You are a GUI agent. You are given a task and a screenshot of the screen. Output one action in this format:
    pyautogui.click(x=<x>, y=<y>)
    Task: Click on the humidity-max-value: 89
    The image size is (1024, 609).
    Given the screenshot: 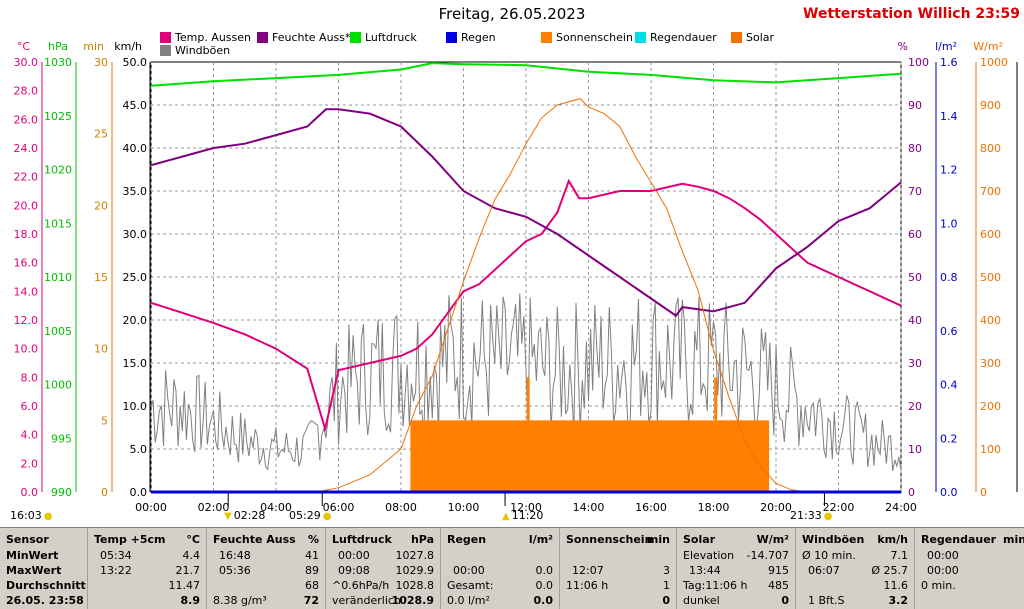 What is the action you would take?
    pyautogui.click(x=312, y=570)
    